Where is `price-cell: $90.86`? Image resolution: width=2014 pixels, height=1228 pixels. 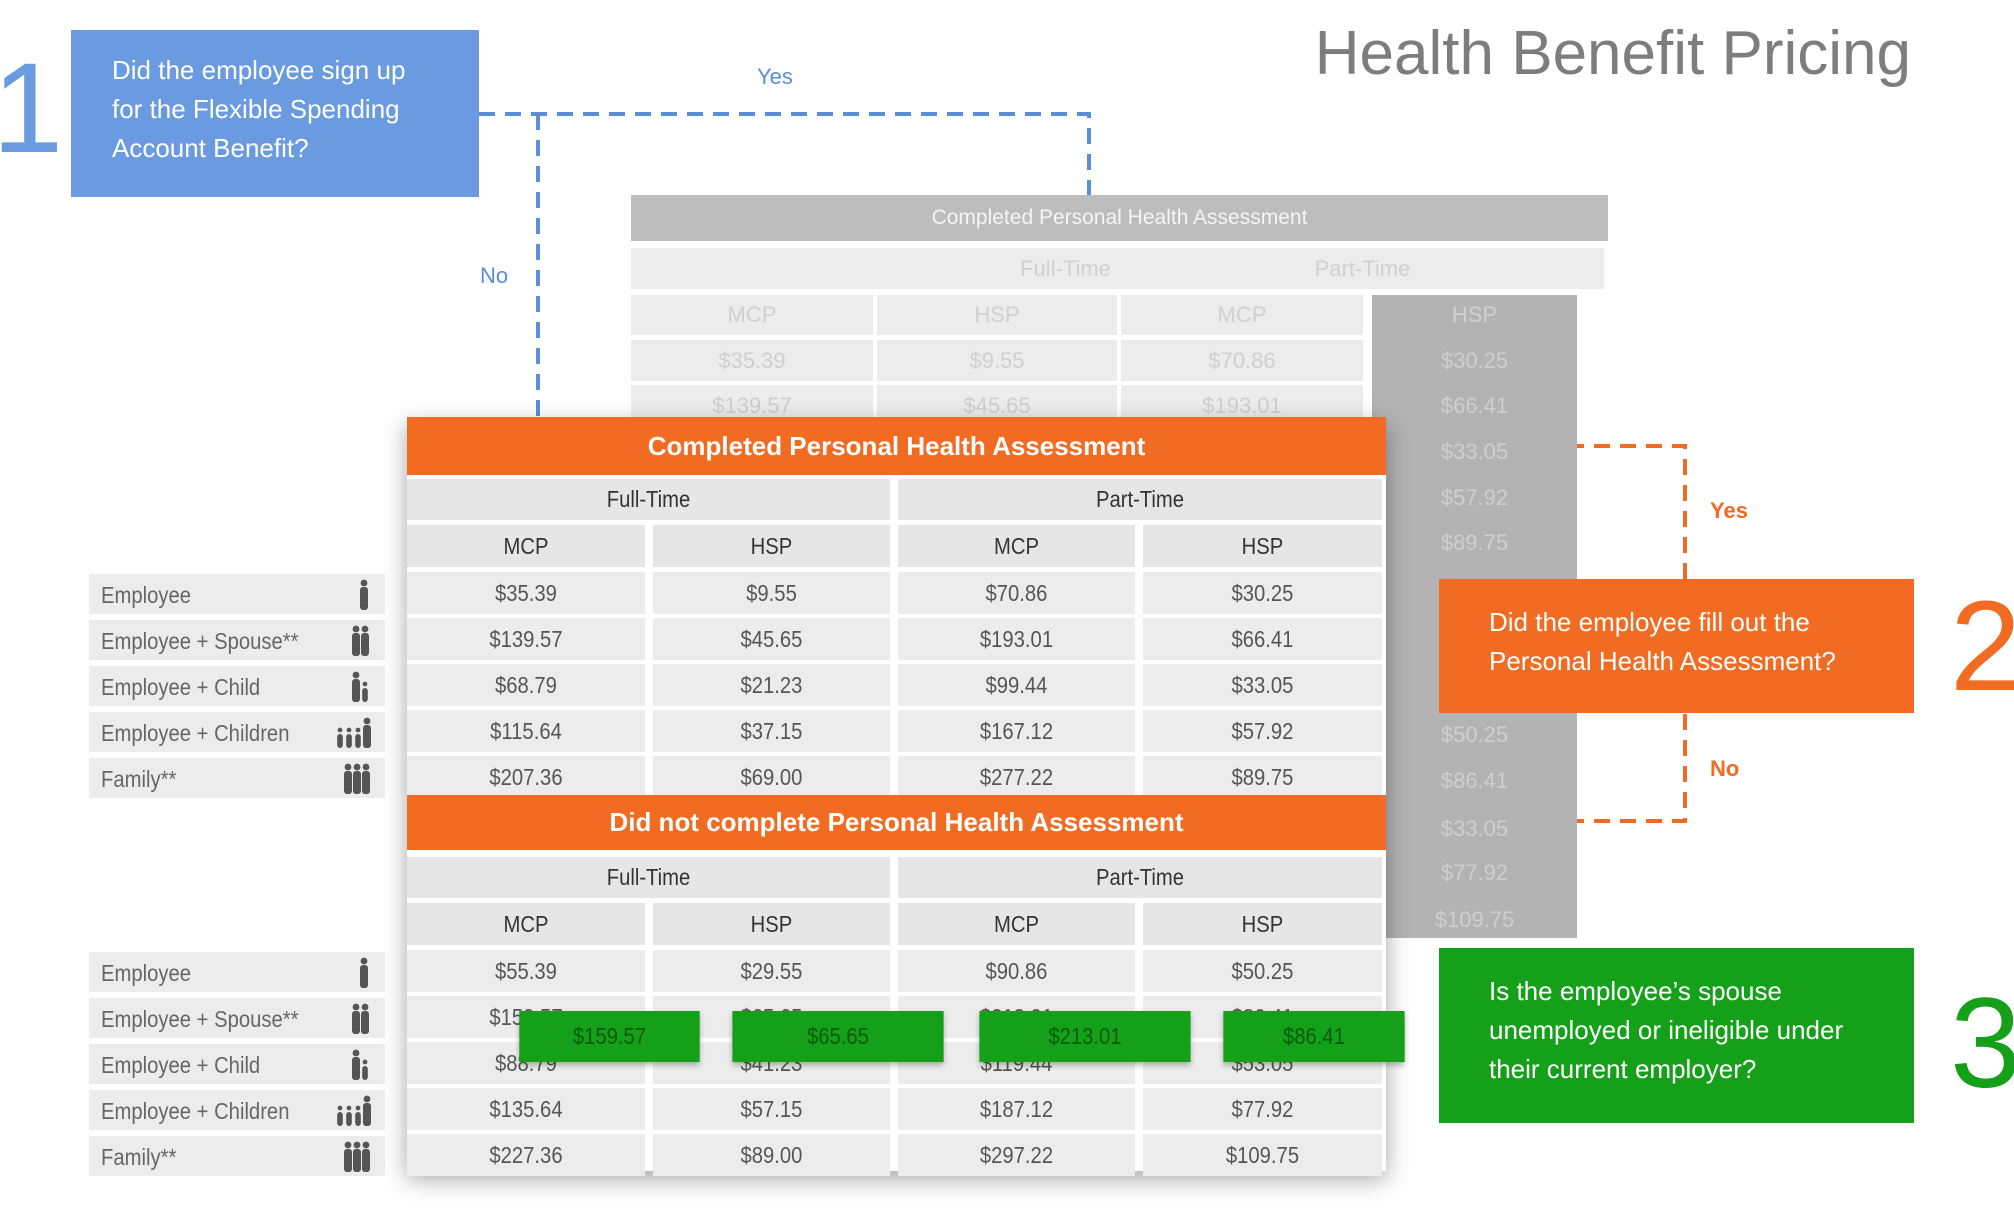 price-cell: $90.86 is located at coordinates (1016, 970).